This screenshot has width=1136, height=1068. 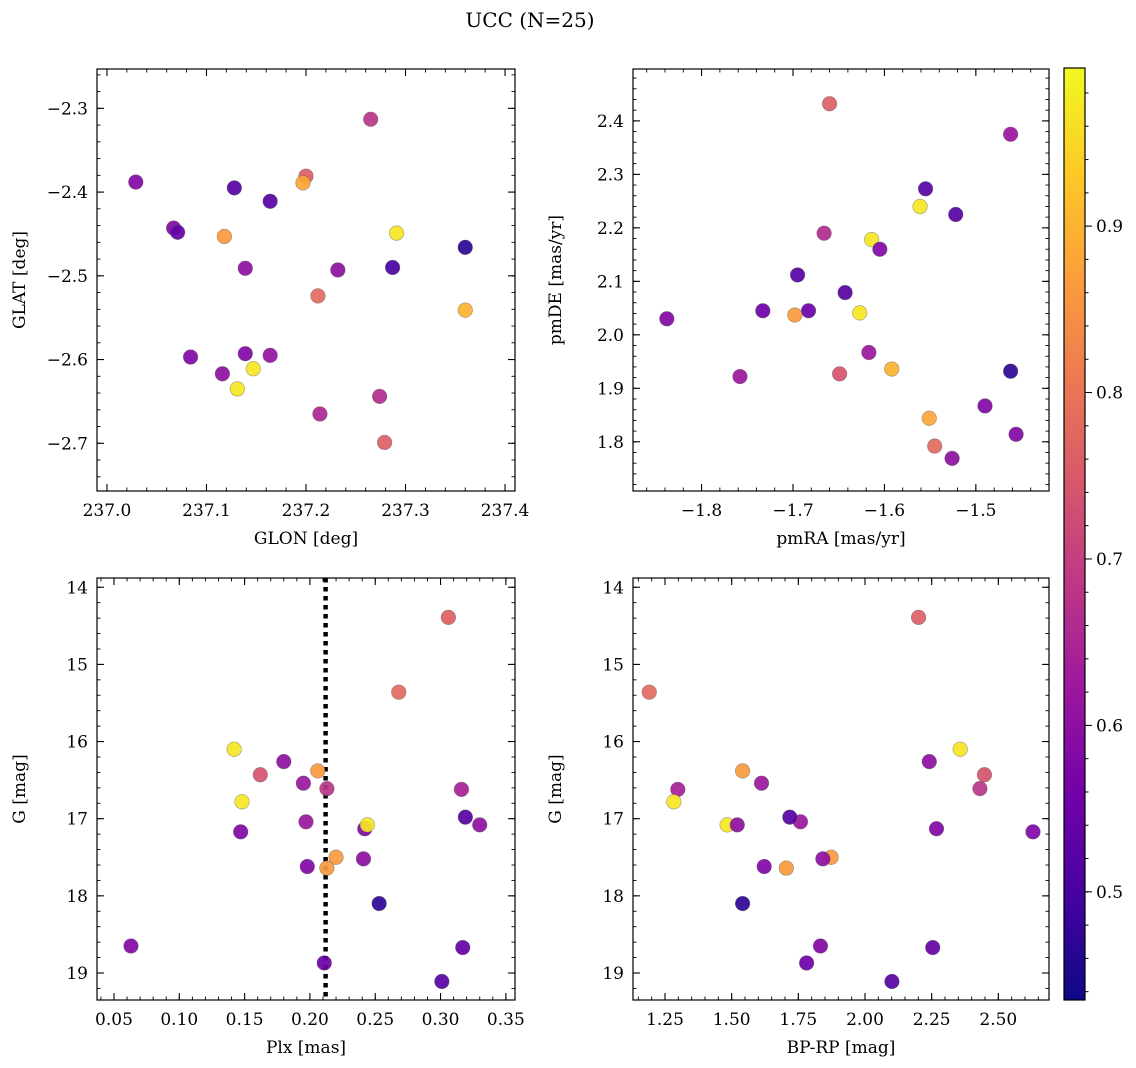 What do you see at coordinates (1109, 893) in the screenshot?
I see `colorbar-tick-label: 0.5` at bounding box center [1109, 893].